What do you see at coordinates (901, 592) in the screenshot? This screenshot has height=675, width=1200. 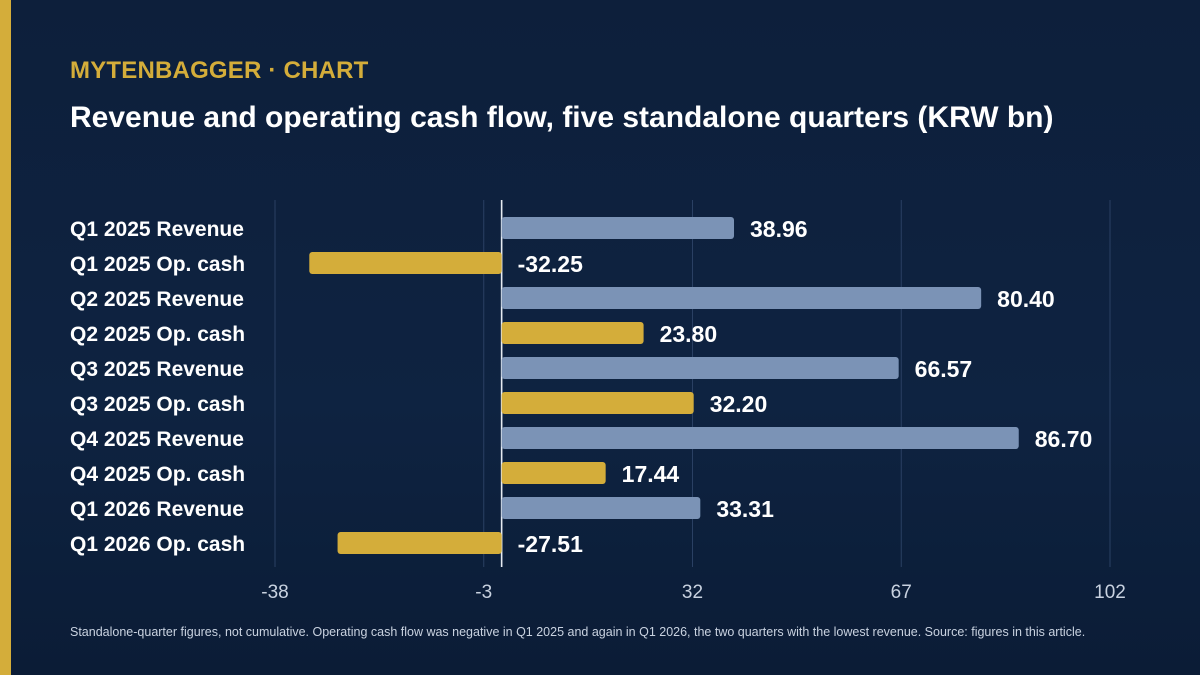 I see `x-tick-label: 67` at bounding box center [901, 592].